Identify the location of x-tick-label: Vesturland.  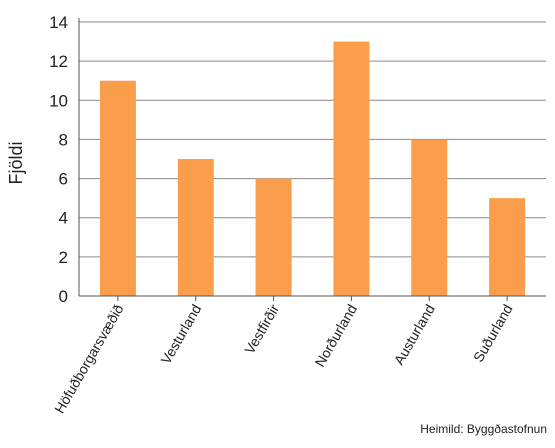
(180, 334).